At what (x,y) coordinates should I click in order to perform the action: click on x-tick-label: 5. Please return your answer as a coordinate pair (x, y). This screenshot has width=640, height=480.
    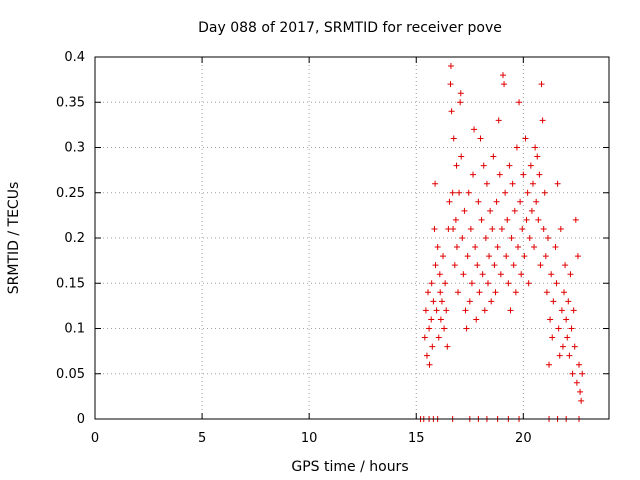
    Looking at the image, I should click on (202, 438).